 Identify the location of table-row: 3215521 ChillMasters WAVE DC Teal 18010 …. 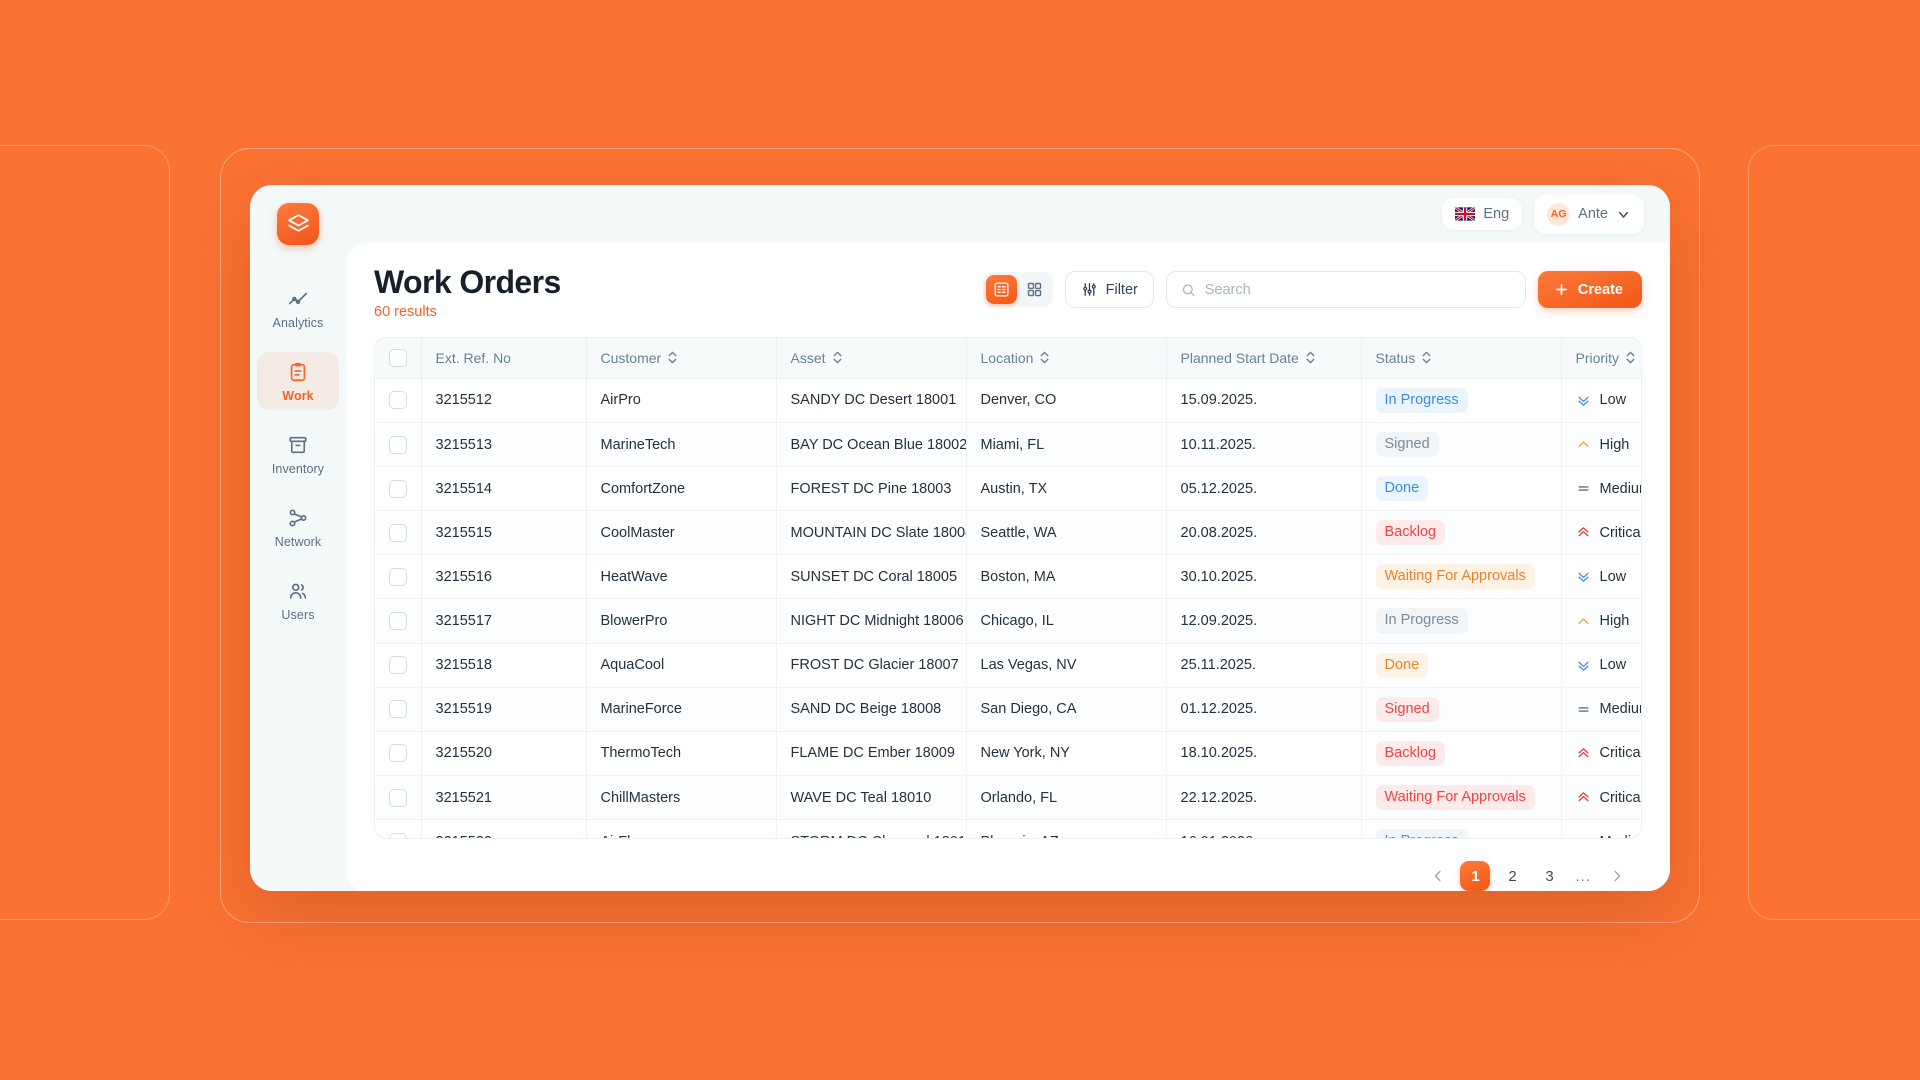
(1008, 798).